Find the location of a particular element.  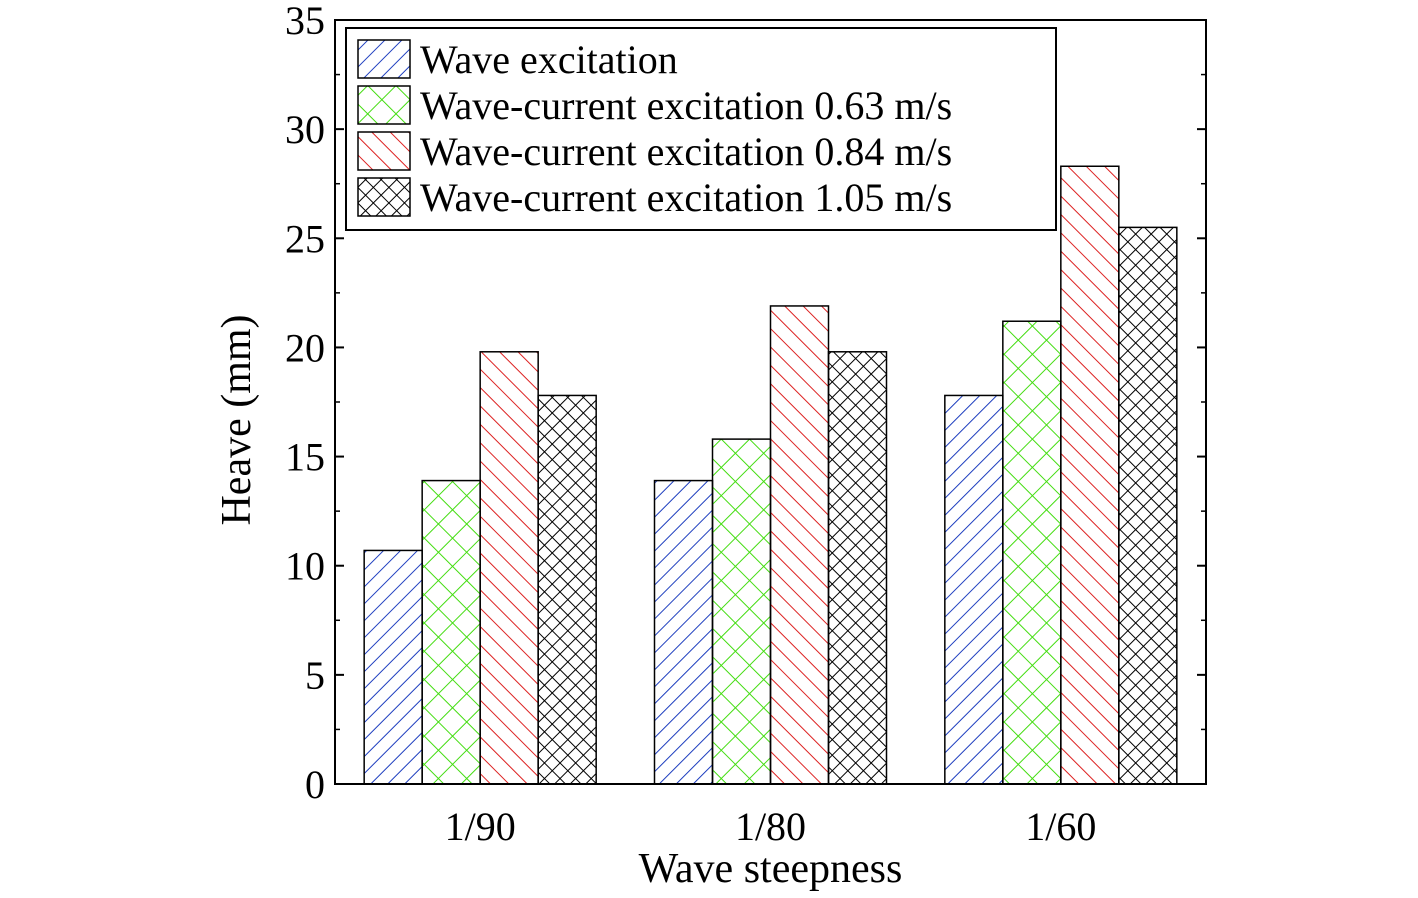

legend-label: Wave-current excitation 0.63 m/s is located at coordinates (686, 105).